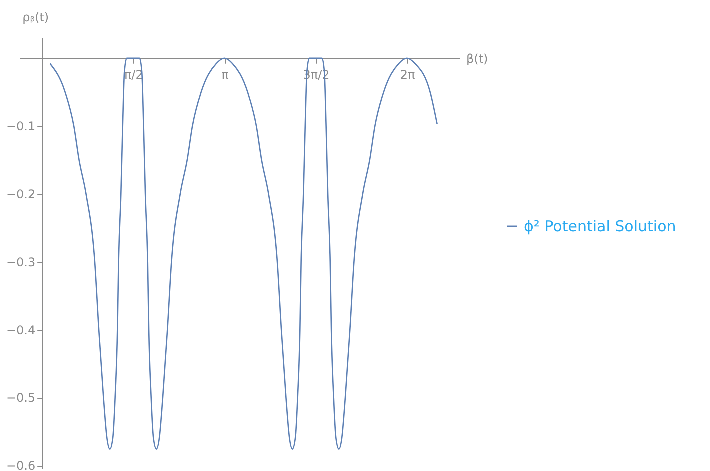 The image size is (710, 471). Describe the element at coordinates (21, 262) in the screenshot. I see `y-tick-label: −0.3` at that location.